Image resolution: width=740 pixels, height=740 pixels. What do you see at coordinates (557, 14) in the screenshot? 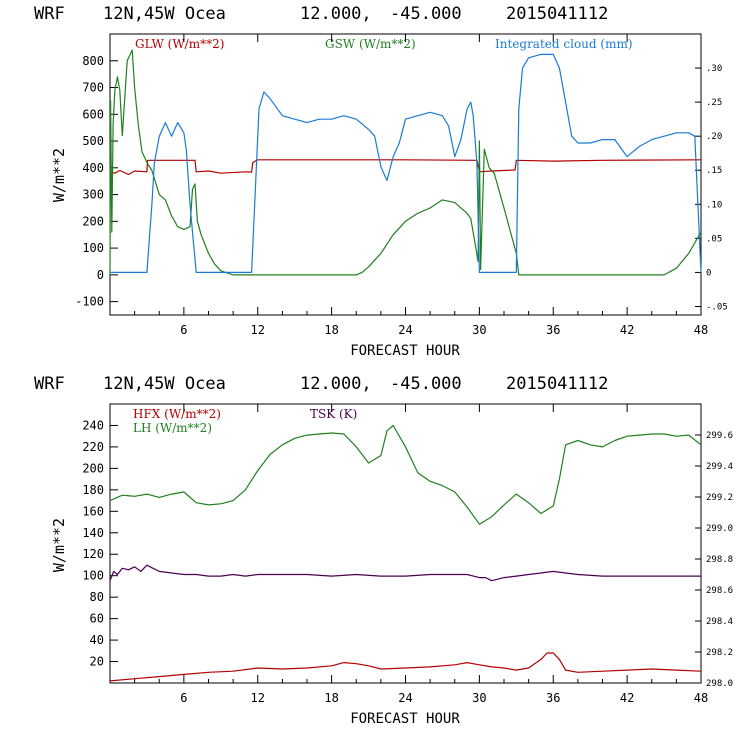
I see `panel1-header-date: 2015041112` at bounding box center [557, 14].